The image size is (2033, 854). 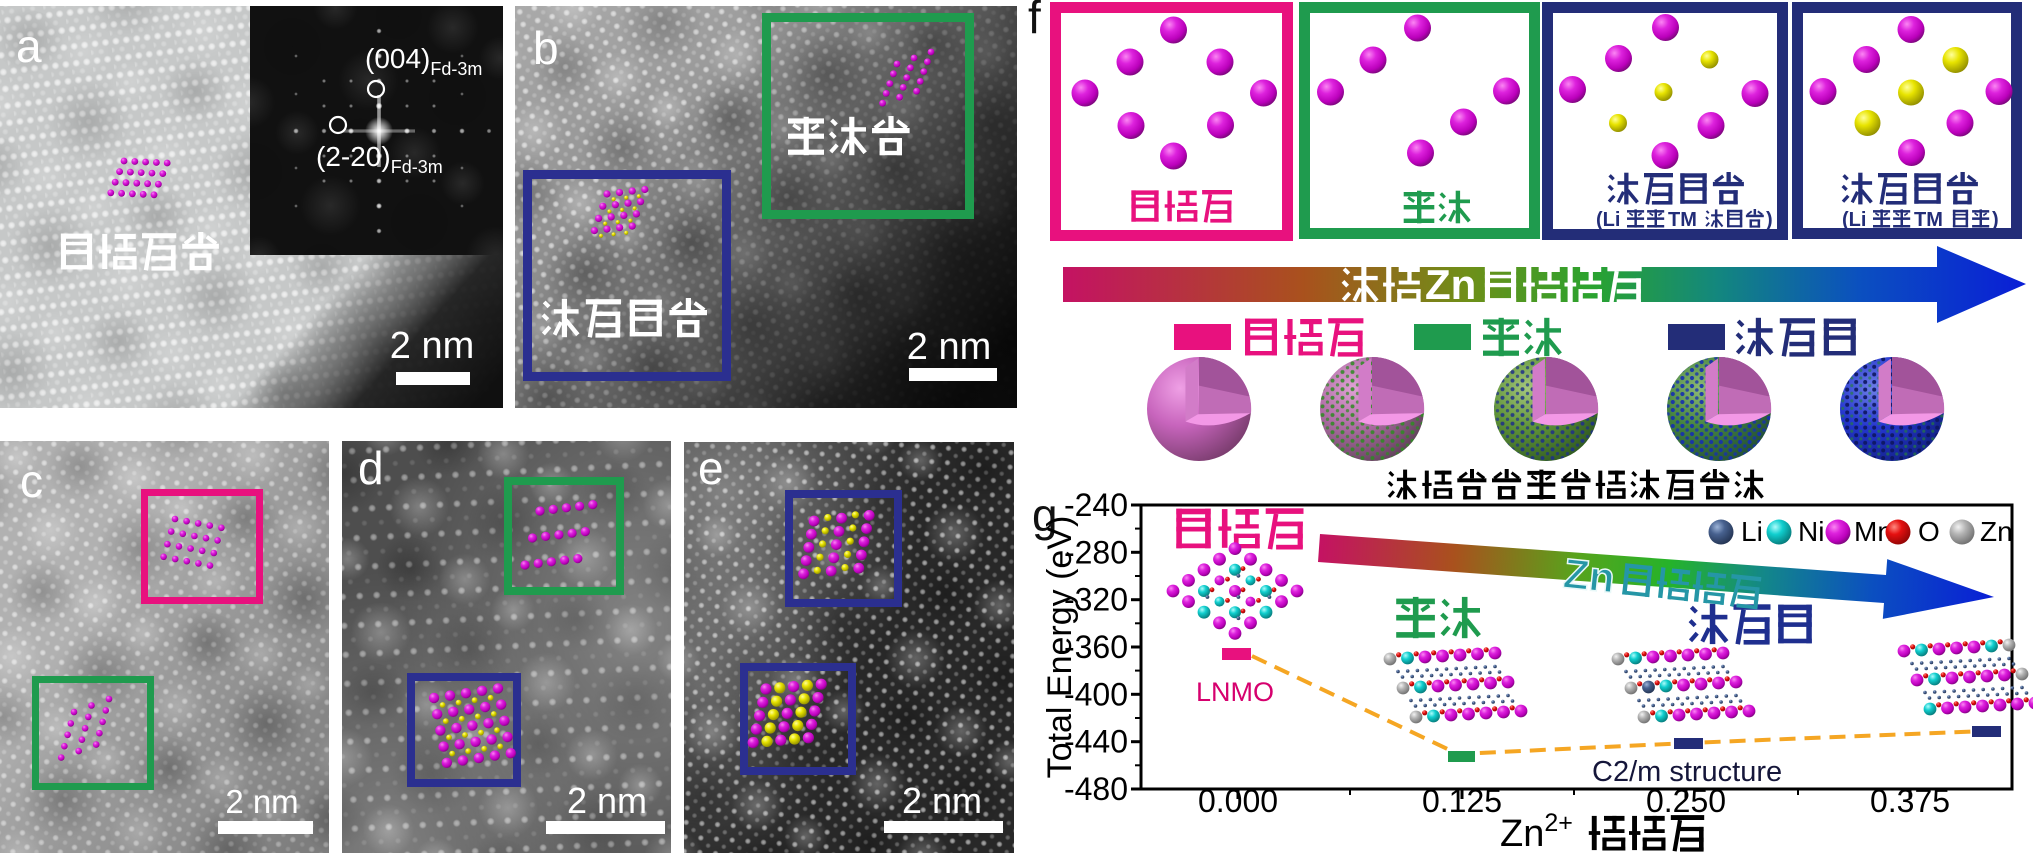 I want to click on svg-text: Ni, so click(x=1811, y=531).